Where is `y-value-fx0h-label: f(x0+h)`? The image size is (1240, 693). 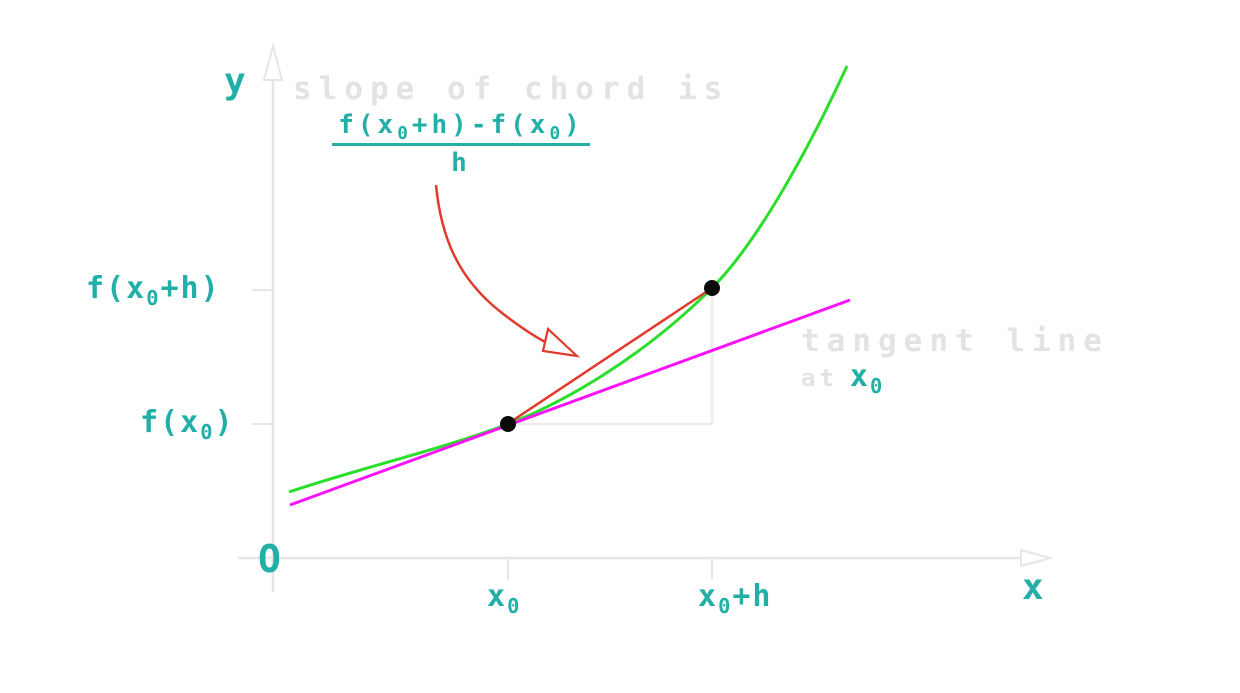 y-value-fx0h-label: f(x0+h) is located at coordinates (153, 290).